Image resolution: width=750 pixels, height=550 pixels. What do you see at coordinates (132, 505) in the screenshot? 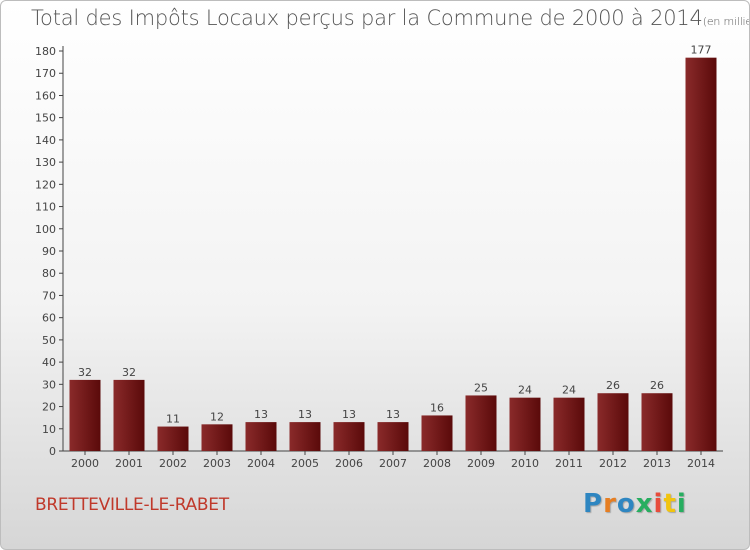
I see `commune-name: BRETTEVILLE-LE-RABET` at bounding box center [132, 505].